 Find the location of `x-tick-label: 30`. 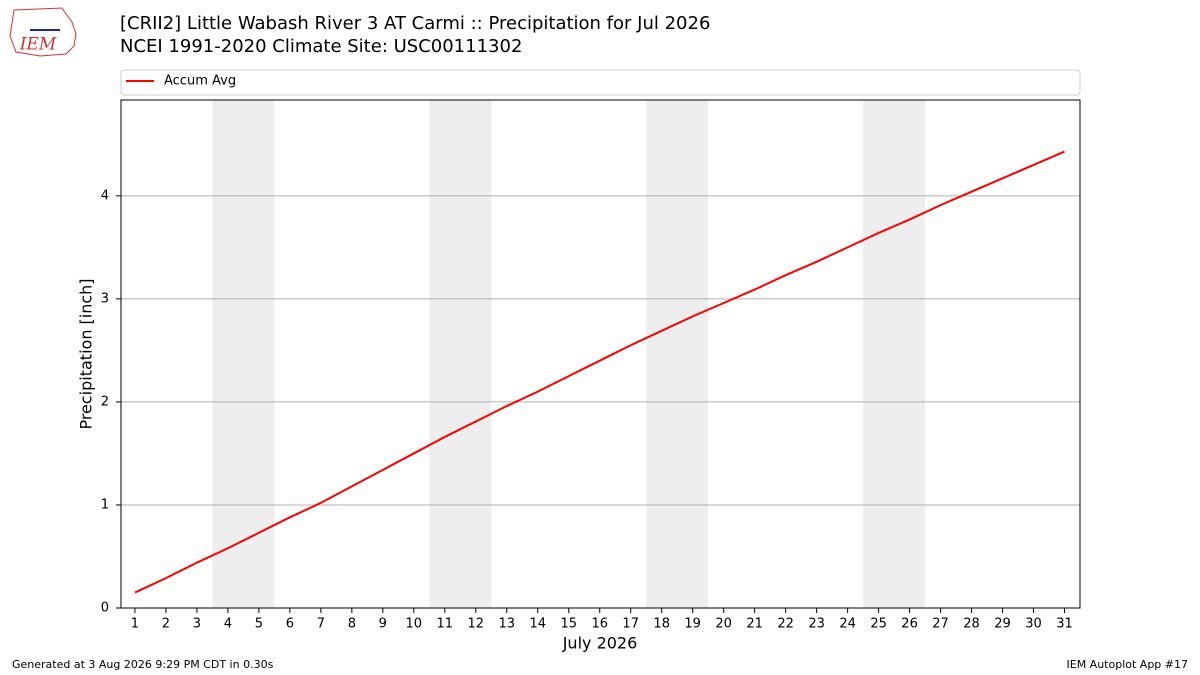

x-tick-label: 30 is located at coordinates (1033, 624).